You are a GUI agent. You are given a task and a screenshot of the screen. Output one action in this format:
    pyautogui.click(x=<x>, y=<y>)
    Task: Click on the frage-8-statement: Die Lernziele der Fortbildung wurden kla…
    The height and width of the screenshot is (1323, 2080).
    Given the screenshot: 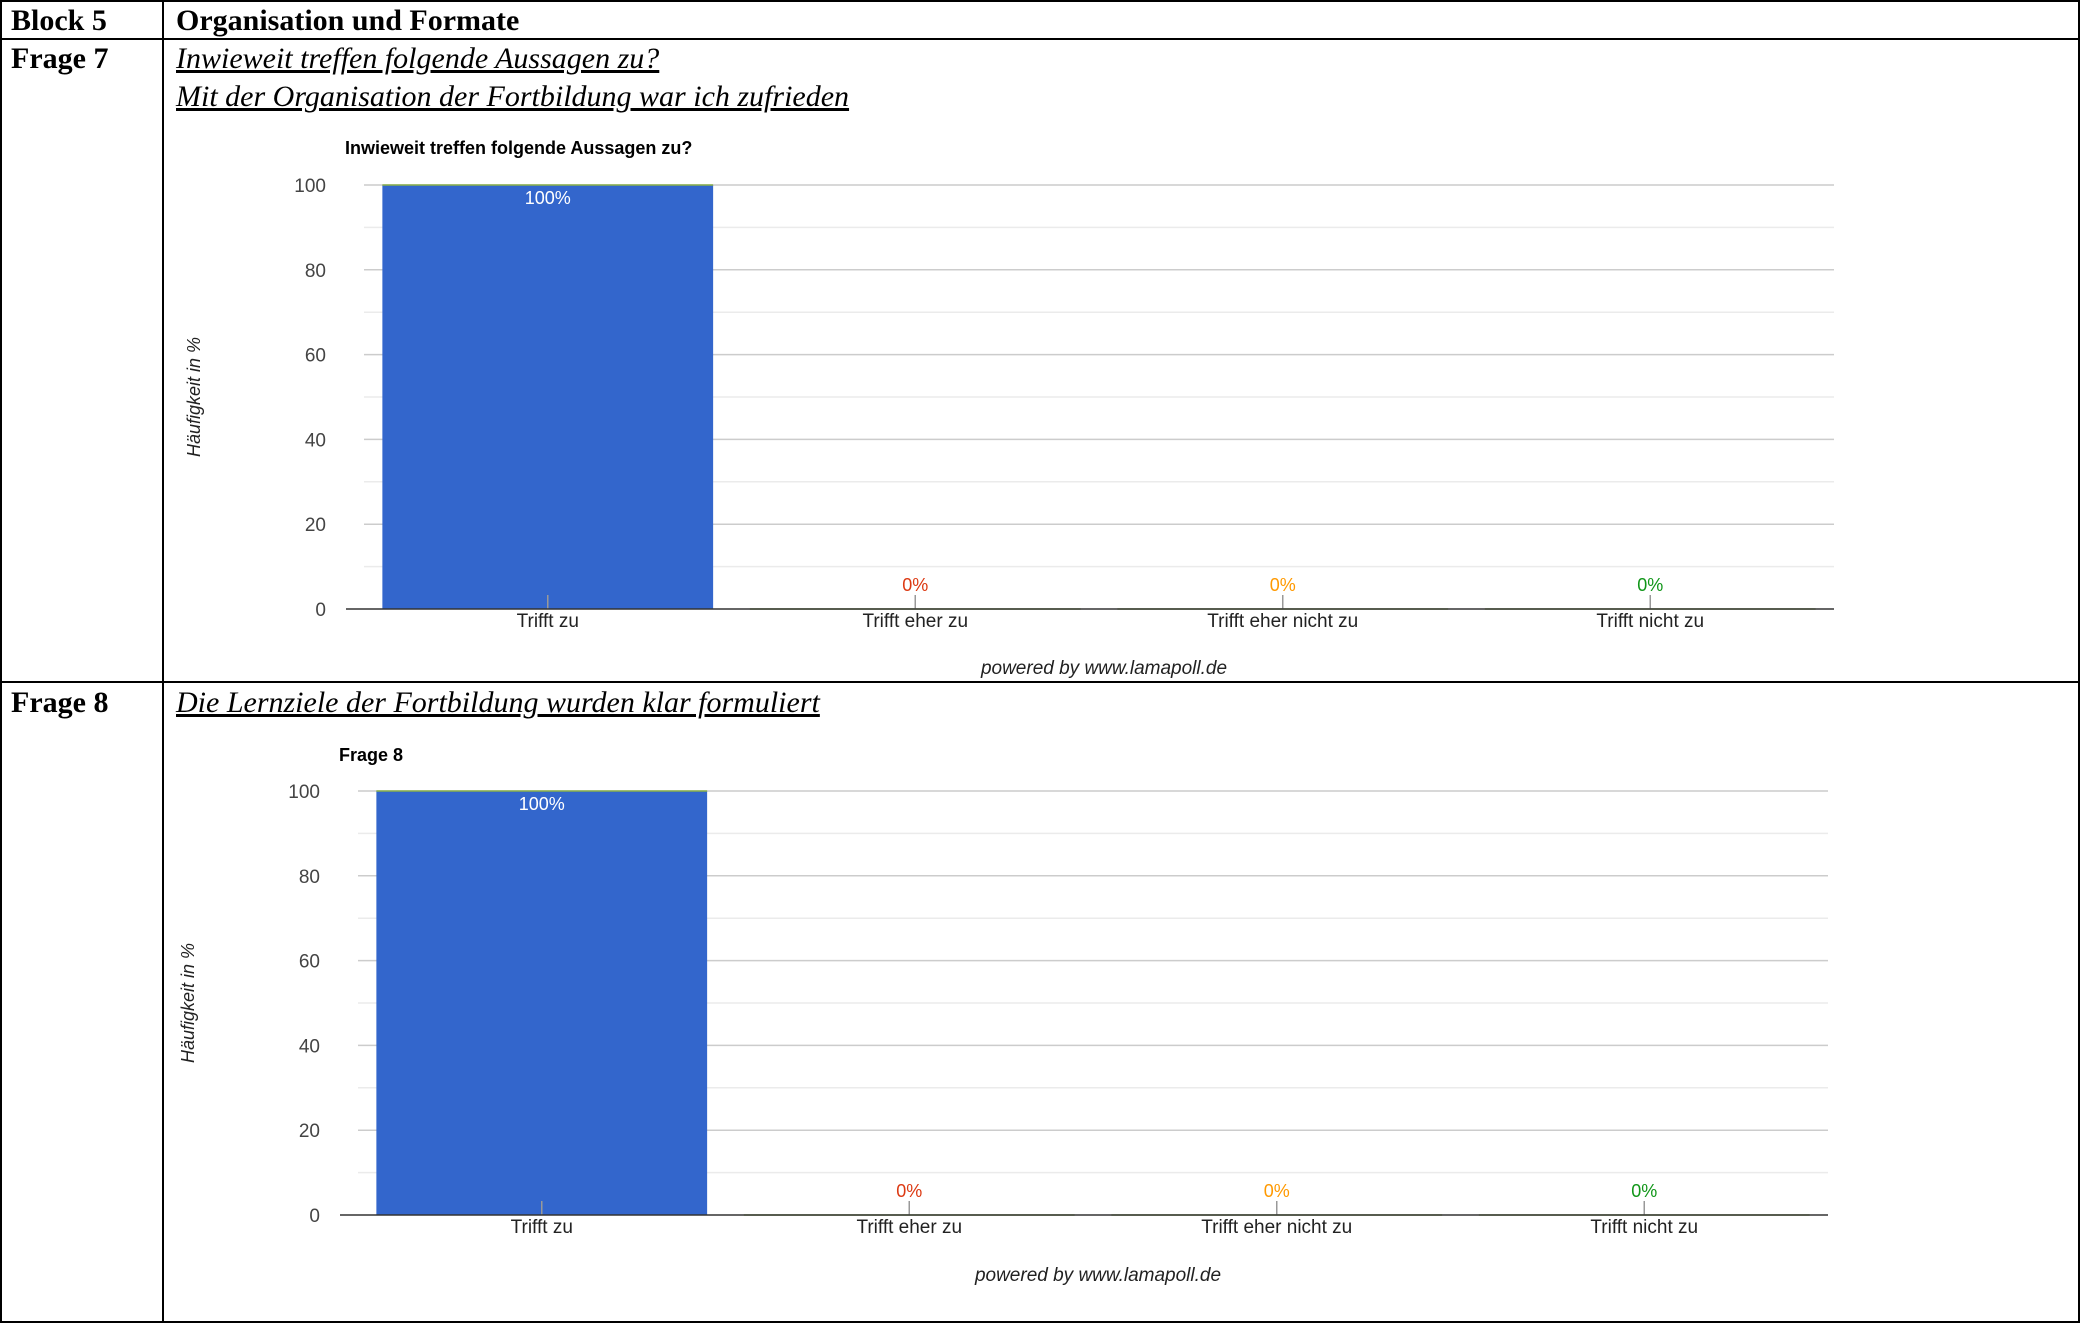 What is the action you would take?
    pyautogui.click(x=498, y=702)
    